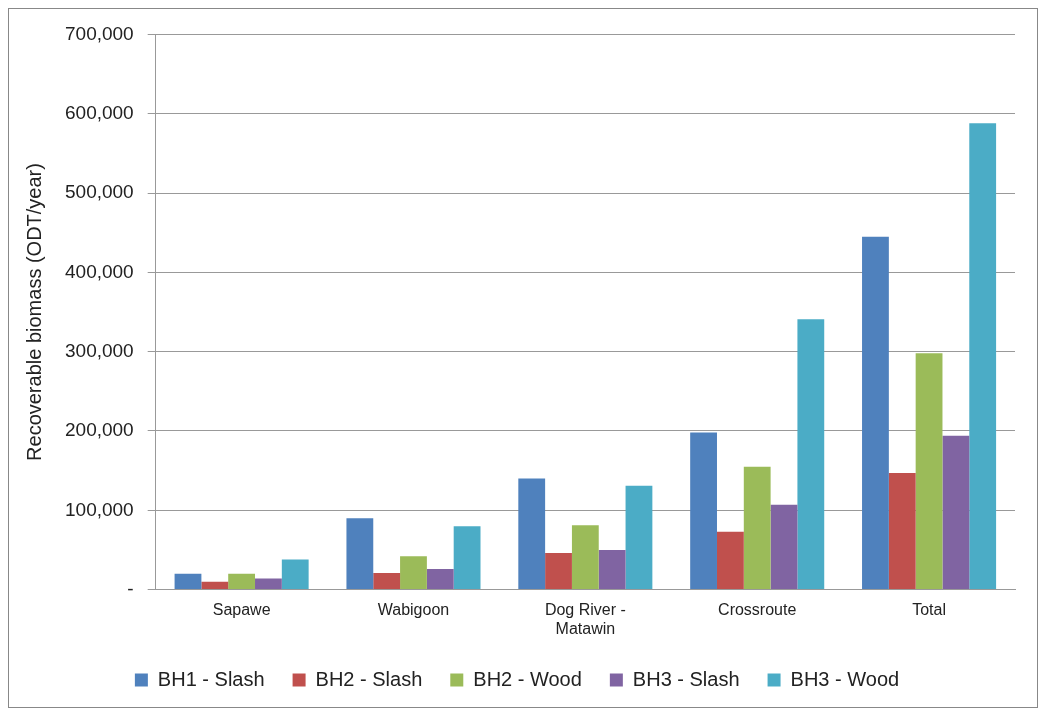 This screenshot has height=722, width=1050. Describe the element at coordinates (99, 33) in the screenshot. I see `y-tick-label: 700,000` at that location.